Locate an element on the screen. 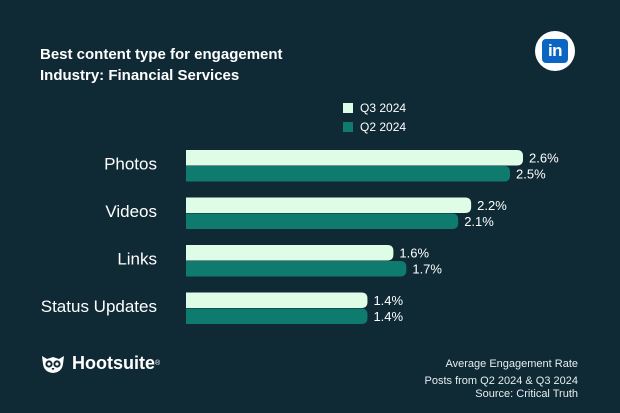 The image size is (620, 413). data-label: 2.2% is located at coordinates (492, 205).